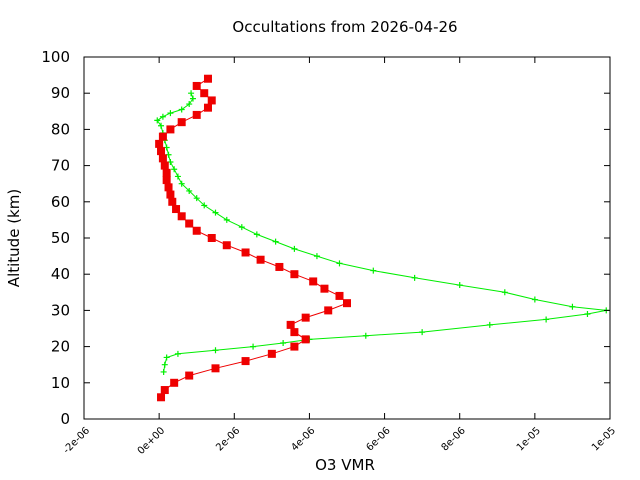 The height and width of the screenshot is (480, 640). What do you see at coordinates (60, 274) in the screenshot?
I see `y-tick-label: 40` at bounding box center [60, 274].